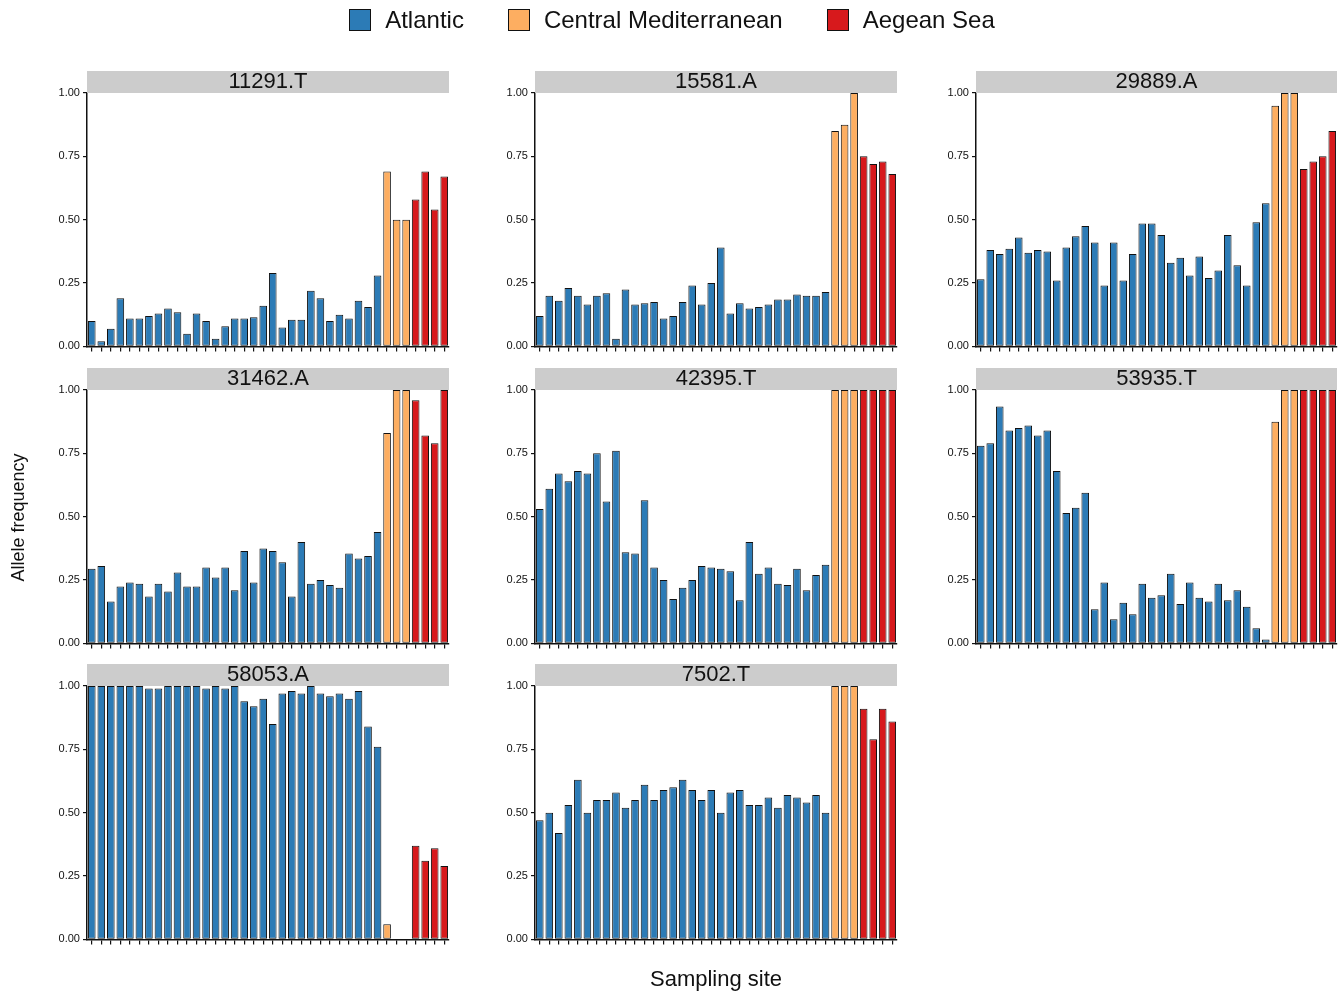 Image resolution: width=1344 pixels, height=995 pixels. What do you see at coordinates (716, 979) in the screenshot?
I see `x-axis-title: Sampling site` at bounding box center [716, 979].